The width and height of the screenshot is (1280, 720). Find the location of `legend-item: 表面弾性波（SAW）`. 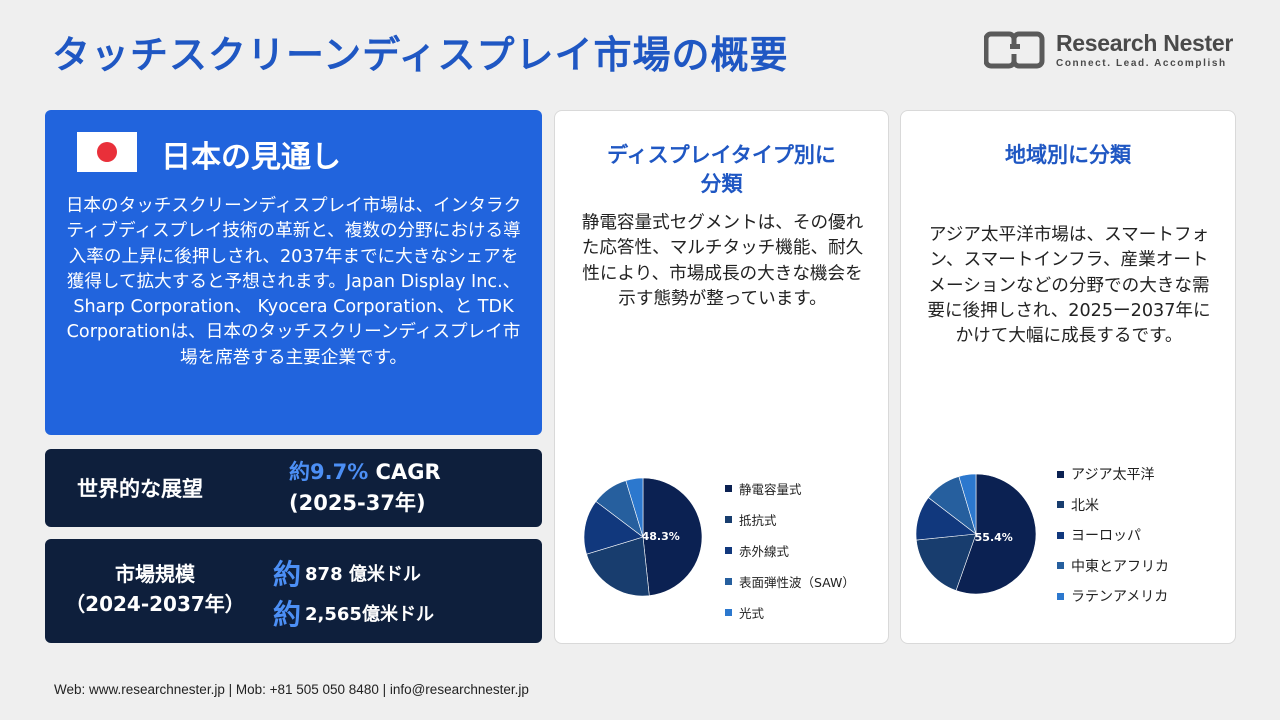

legend-item: 表面弾性波（SAW） is located at coordinates (790, 581).